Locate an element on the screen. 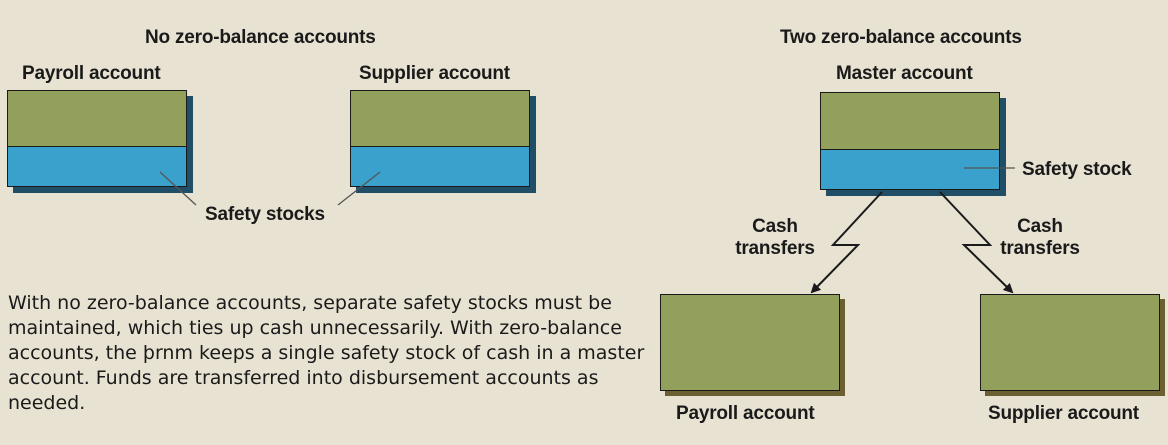 The height and width of the screenshot is (445, 1168). disbursement-payroll-account is located at coordinates (750, 342).